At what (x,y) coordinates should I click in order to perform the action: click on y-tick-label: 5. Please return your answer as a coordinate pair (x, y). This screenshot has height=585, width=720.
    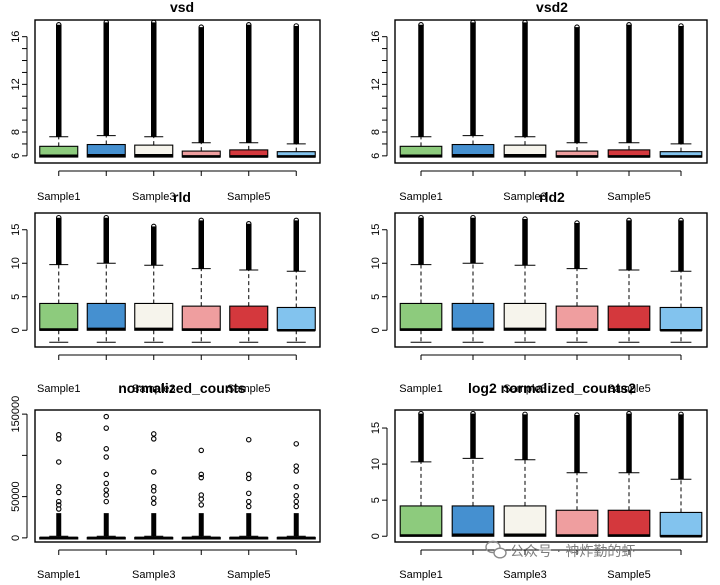
    Looking at the image, I should click on (16, 297).